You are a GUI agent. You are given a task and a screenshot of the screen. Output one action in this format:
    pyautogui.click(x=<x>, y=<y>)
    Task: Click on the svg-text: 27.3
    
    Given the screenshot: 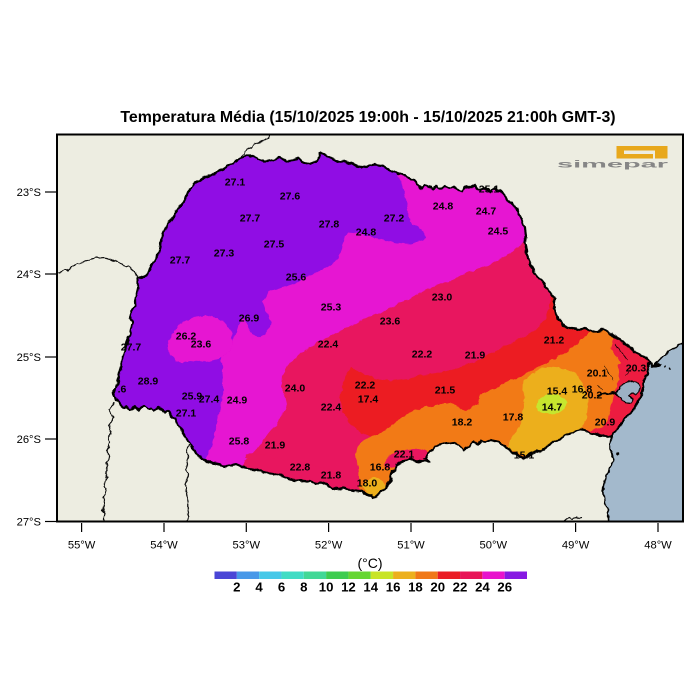 What is the action you would take?
    pyautogui.click(x=224, y=254)
    